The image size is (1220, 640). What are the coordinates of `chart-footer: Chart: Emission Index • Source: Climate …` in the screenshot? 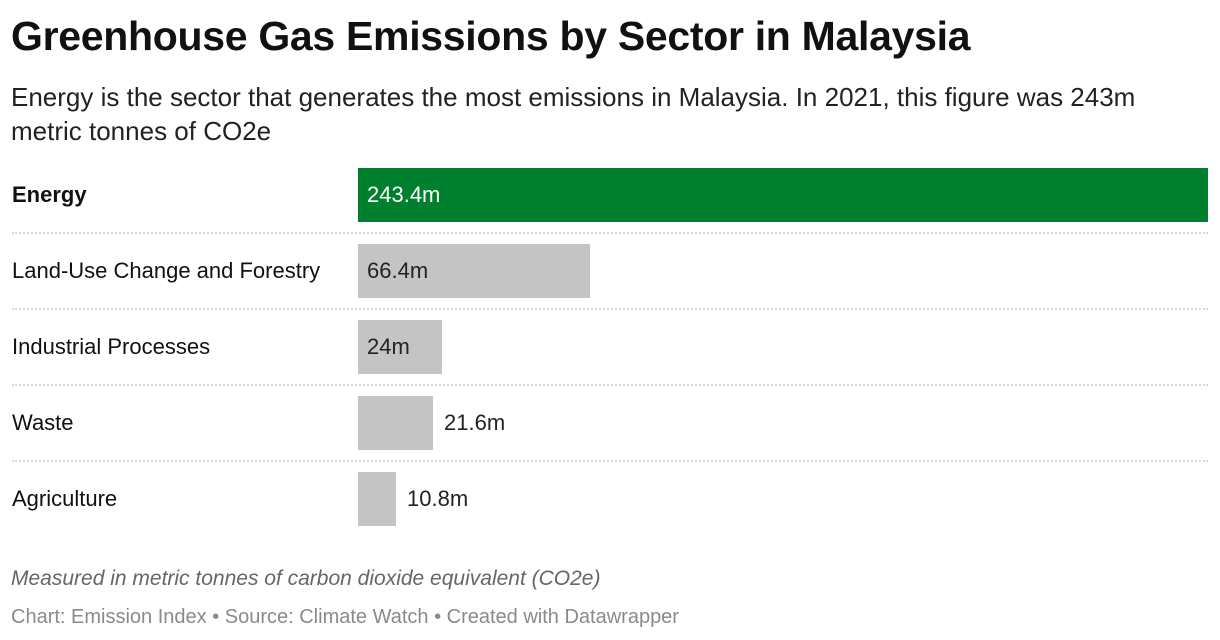 It's located at (345, 617).